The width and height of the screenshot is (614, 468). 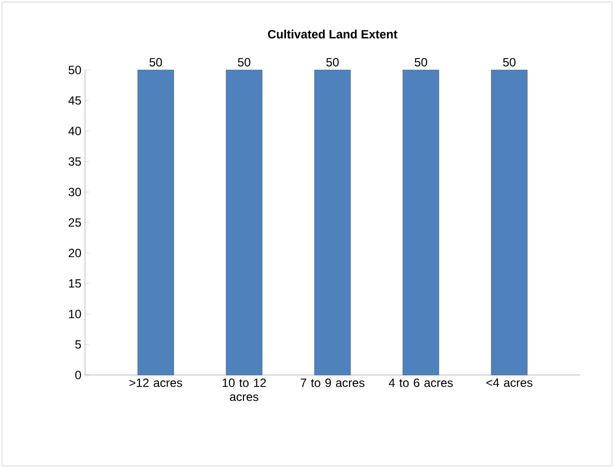 I want to click on y-tick-label: 0, so click(x=78, y=375).